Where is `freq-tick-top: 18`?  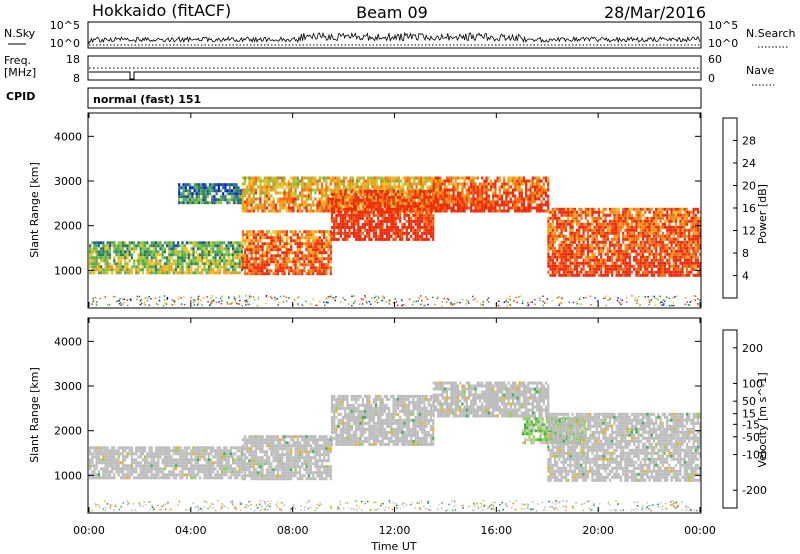 freq-tick-top: 18 is located at coordinates (73, 59).